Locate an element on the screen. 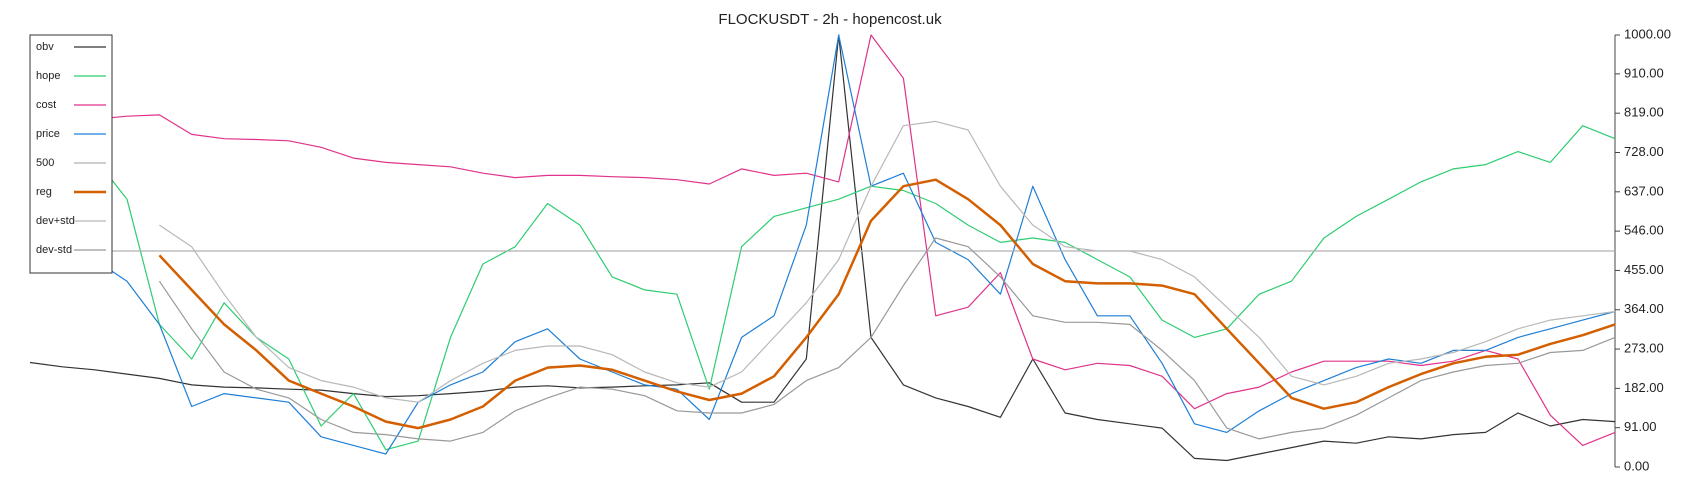 This screenshot has height=500, width=1700. legend-label: cost is located at coordinates (46, 105).